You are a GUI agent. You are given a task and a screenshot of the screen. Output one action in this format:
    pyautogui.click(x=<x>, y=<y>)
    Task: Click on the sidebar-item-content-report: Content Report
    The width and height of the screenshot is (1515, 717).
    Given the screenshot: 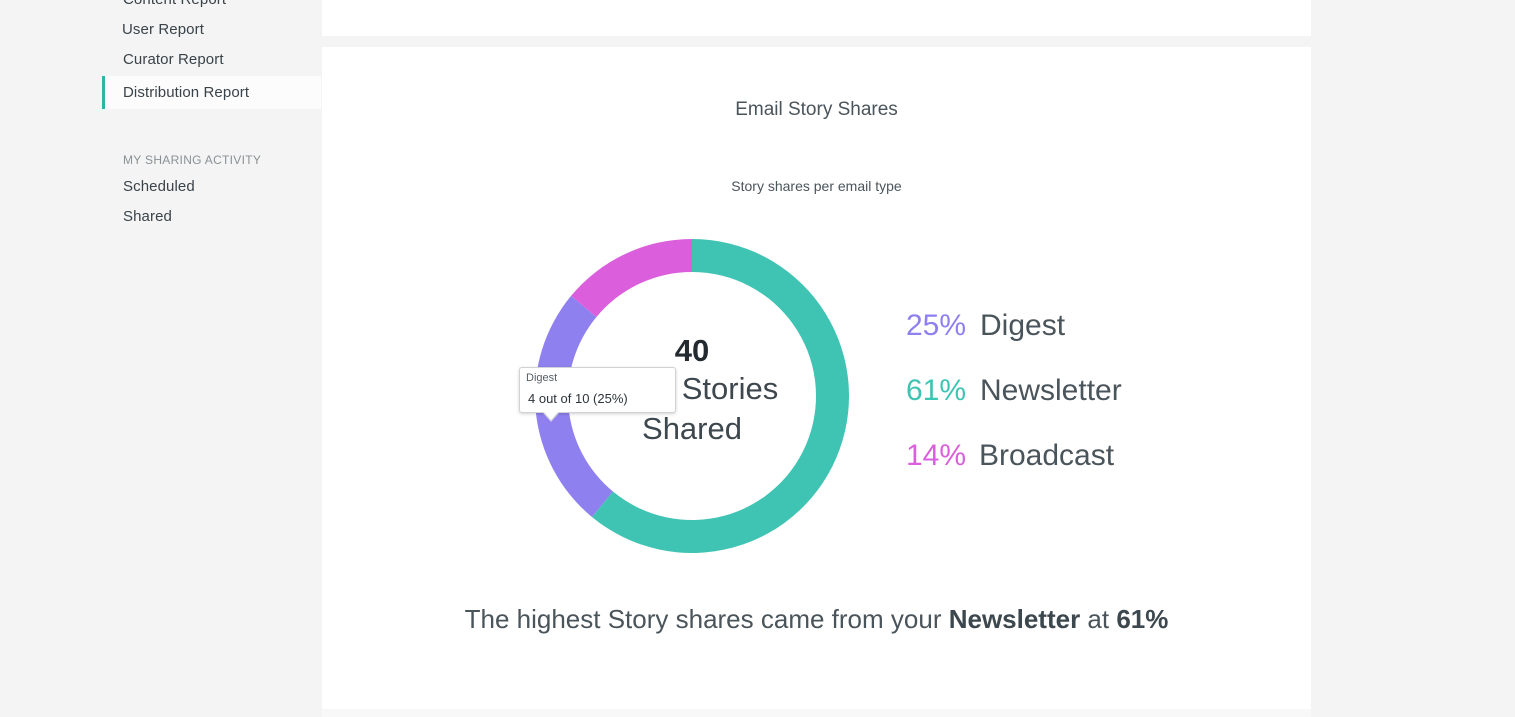 What is the action you would take?
    pyautogui.click(x=174, y=4)
    